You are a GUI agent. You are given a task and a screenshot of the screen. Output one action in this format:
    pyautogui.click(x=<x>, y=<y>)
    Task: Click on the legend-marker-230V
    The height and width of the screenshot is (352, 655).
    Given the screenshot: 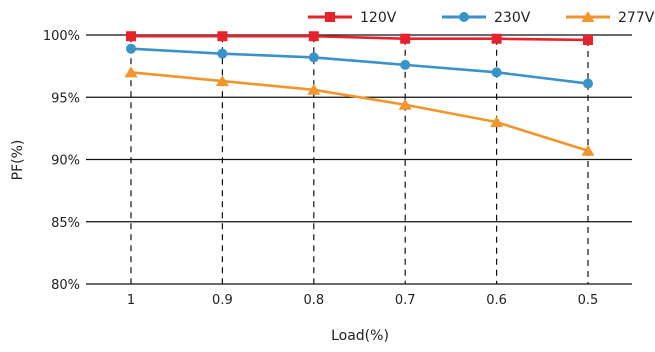 What is the action you would take?
    pyautogui.click(x=464, y=17)
    